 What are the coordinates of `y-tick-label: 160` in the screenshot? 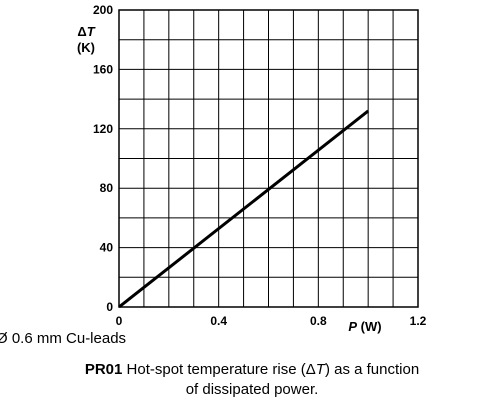 It's located at (103, 69).